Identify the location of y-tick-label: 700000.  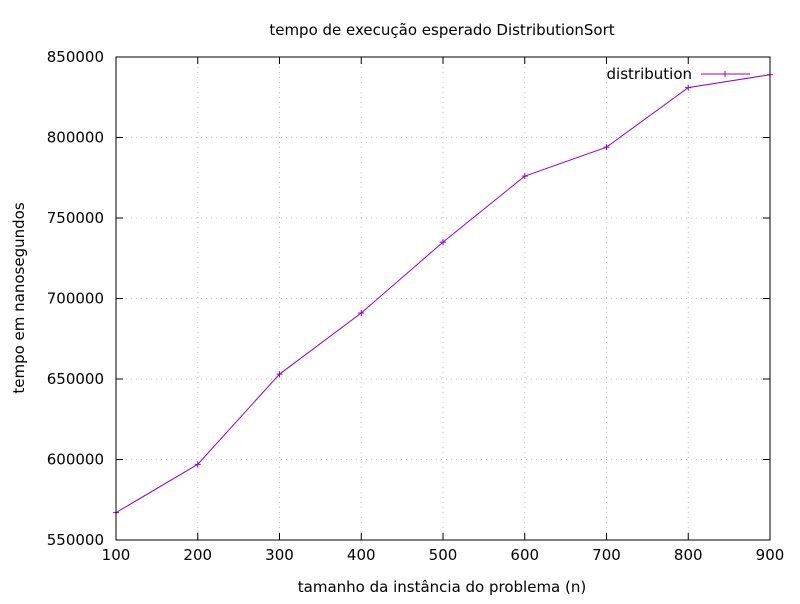
(75, 299).